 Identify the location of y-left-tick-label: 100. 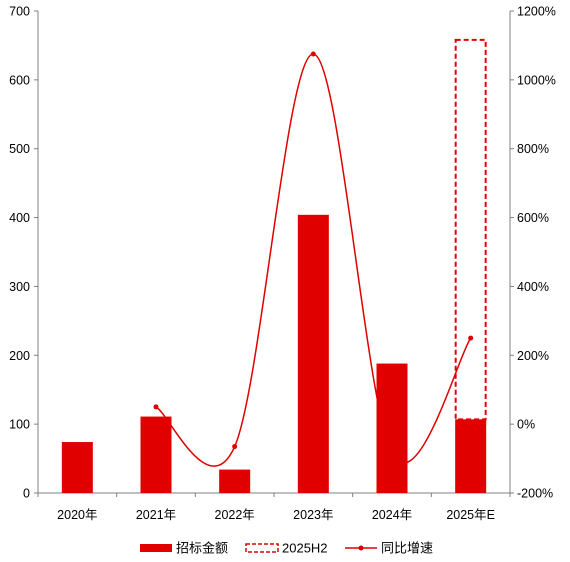
(19, 425).